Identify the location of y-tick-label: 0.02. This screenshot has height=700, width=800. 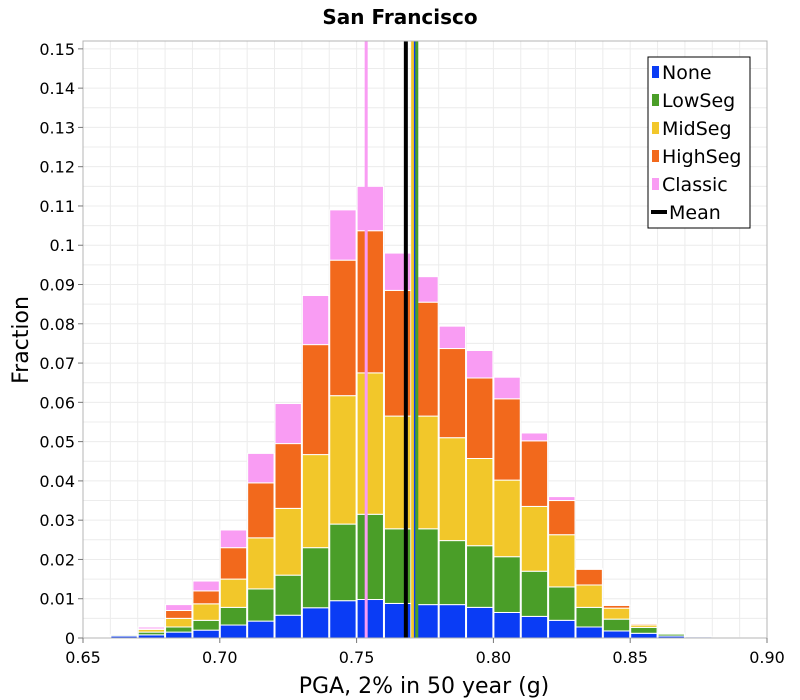
(57, 559).